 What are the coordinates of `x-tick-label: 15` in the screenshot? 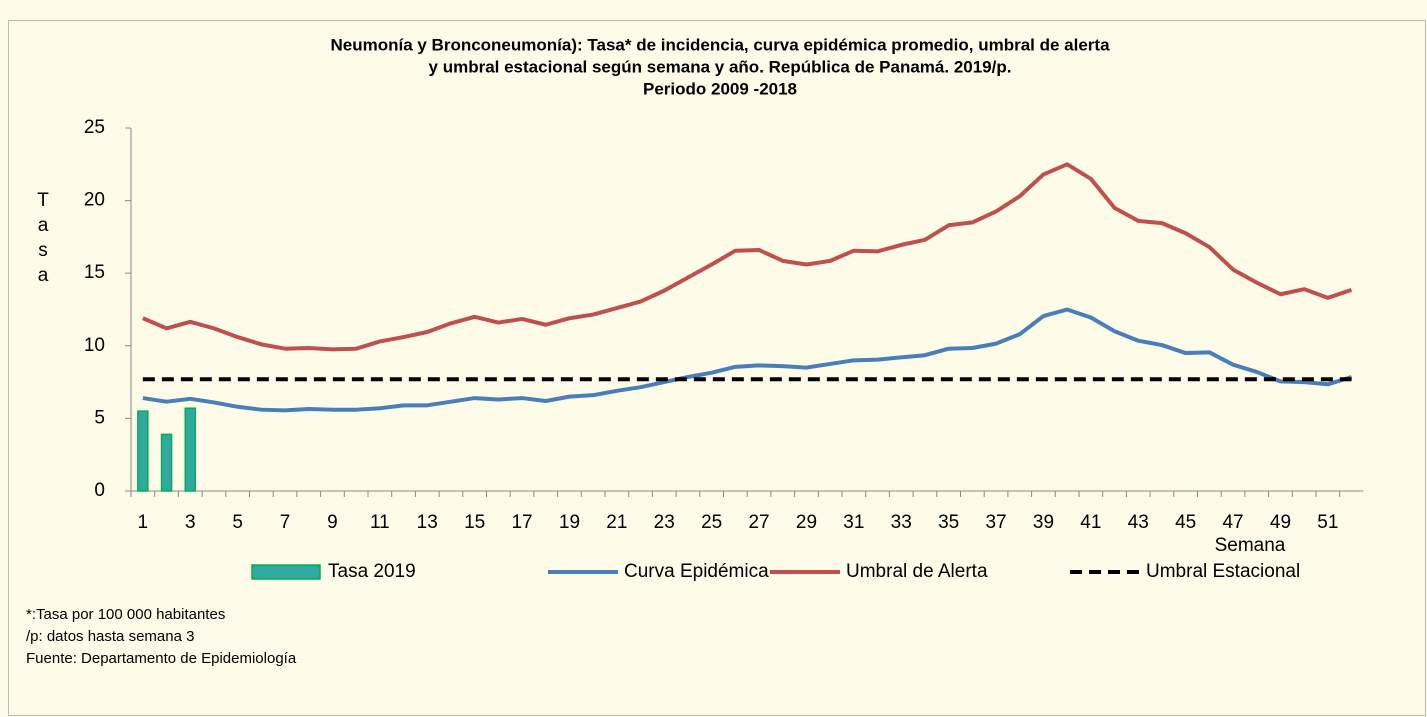 It's located at (474, 522).